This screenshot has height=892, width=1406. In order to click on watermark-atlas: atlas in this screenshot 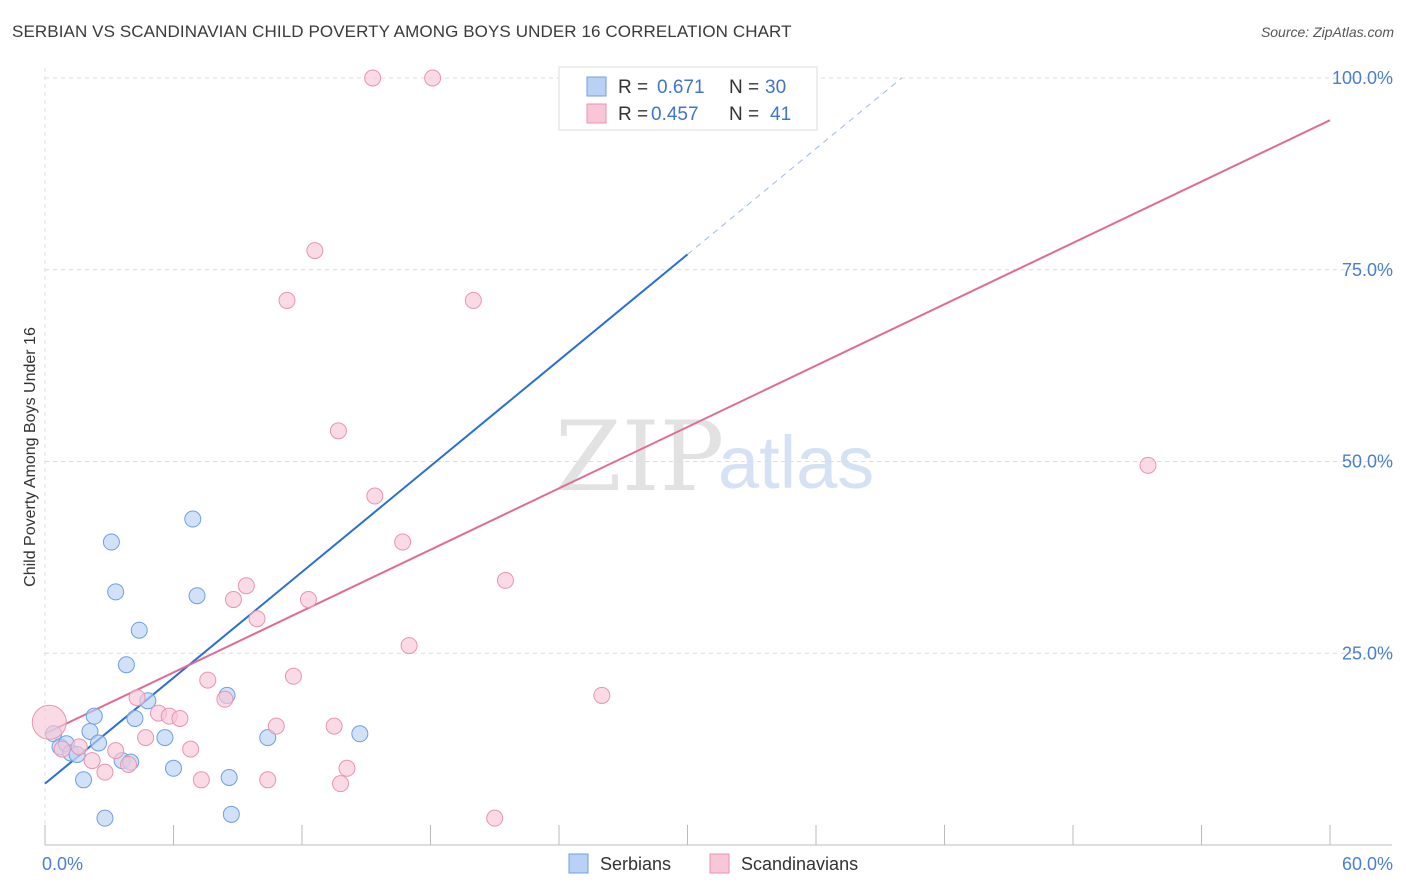, I will do `click(796, 462)`.